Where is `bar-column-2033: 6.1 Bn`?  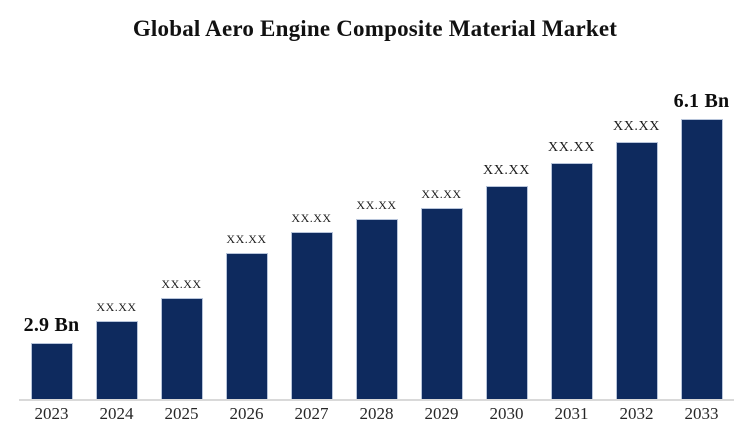 bar-column-2033: 6.1 Bn is located at coordinates (701, 229).